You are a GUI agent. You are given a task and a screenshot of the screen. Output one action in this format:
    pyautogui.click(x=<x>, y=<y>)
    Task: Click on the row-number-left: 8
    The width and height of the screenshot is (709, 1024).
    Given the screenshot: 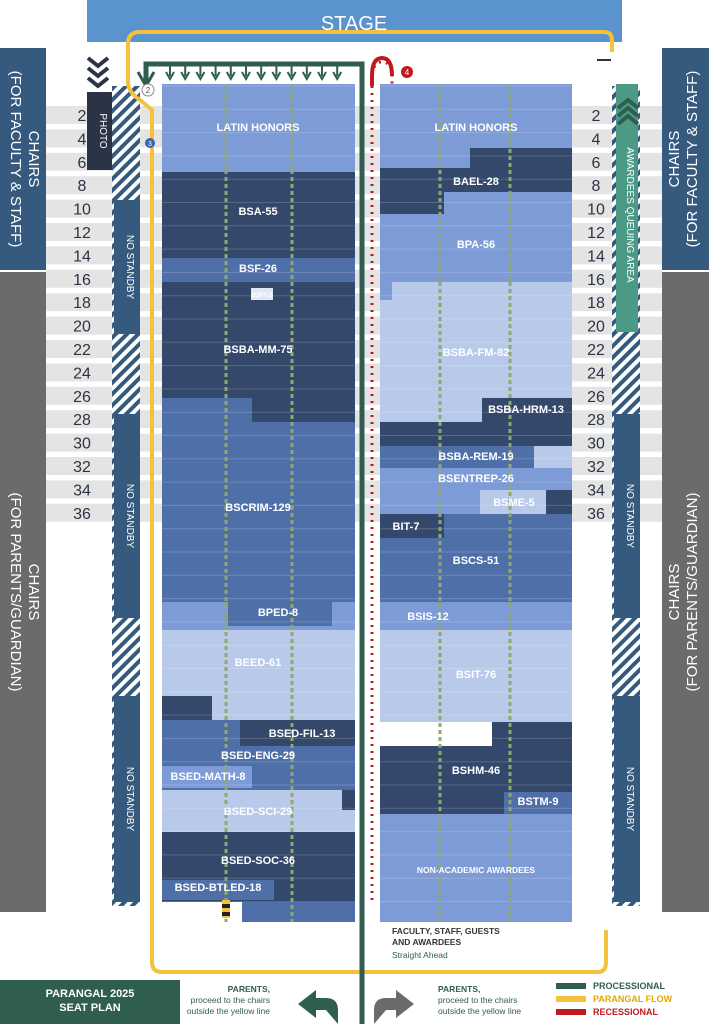 What is the action you would take?
    pyautogui.click(x=82, y=186)
    